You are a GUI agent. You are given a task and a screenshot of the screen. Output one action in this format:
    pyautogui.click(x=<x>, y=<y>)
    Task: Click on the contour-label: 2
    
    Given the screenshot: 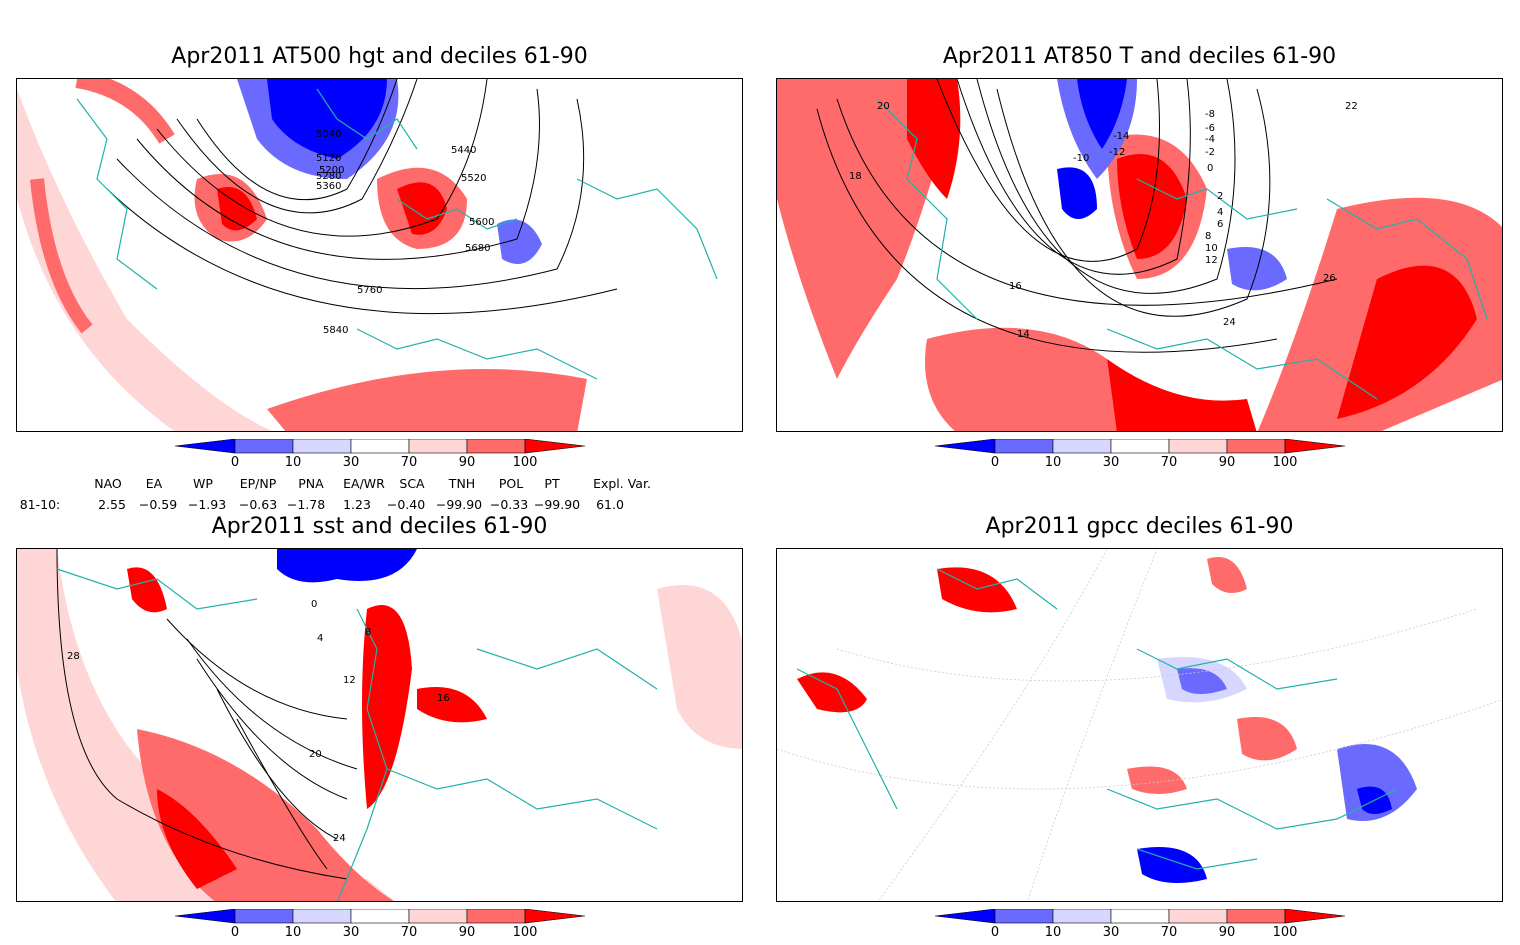 What is the action you would take?
    pyautogui.click(x=1220, y=196)
    